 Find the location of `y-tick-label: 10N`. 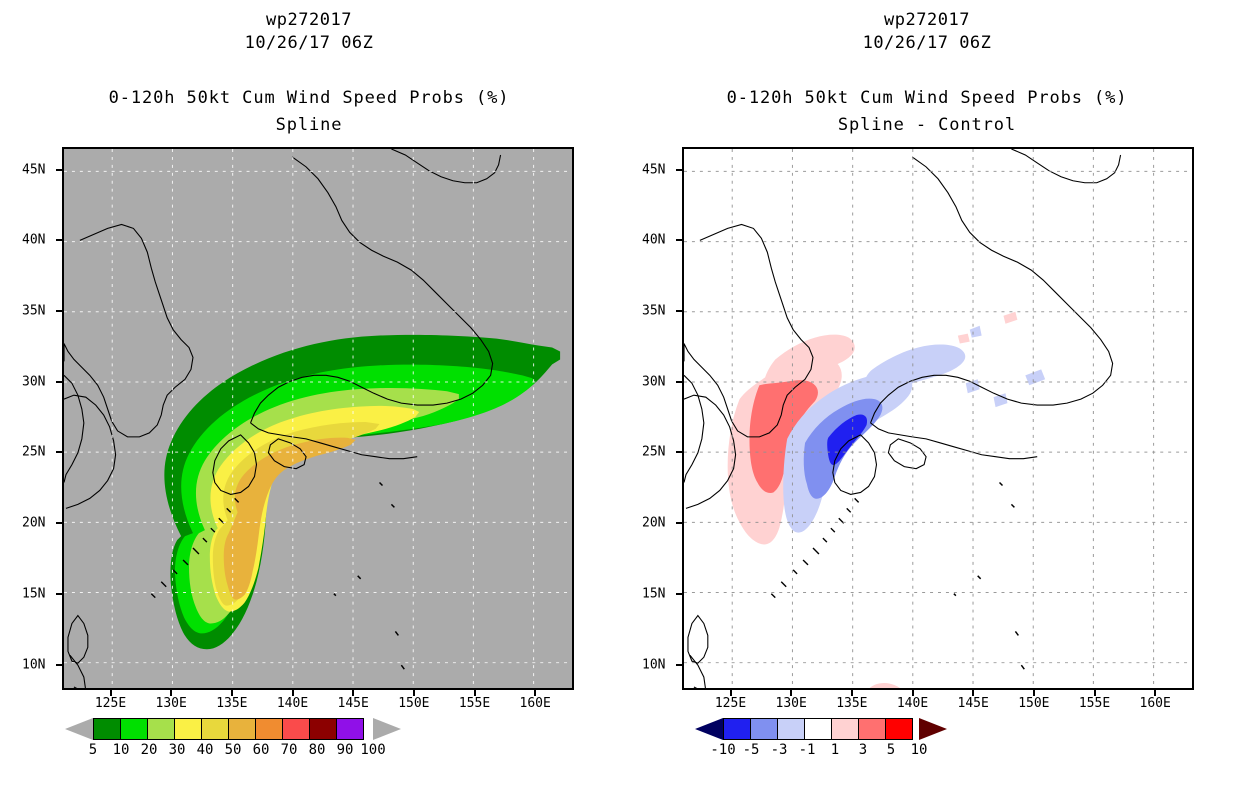

y-tick-label: 10N is located at coordinates (34, 665).